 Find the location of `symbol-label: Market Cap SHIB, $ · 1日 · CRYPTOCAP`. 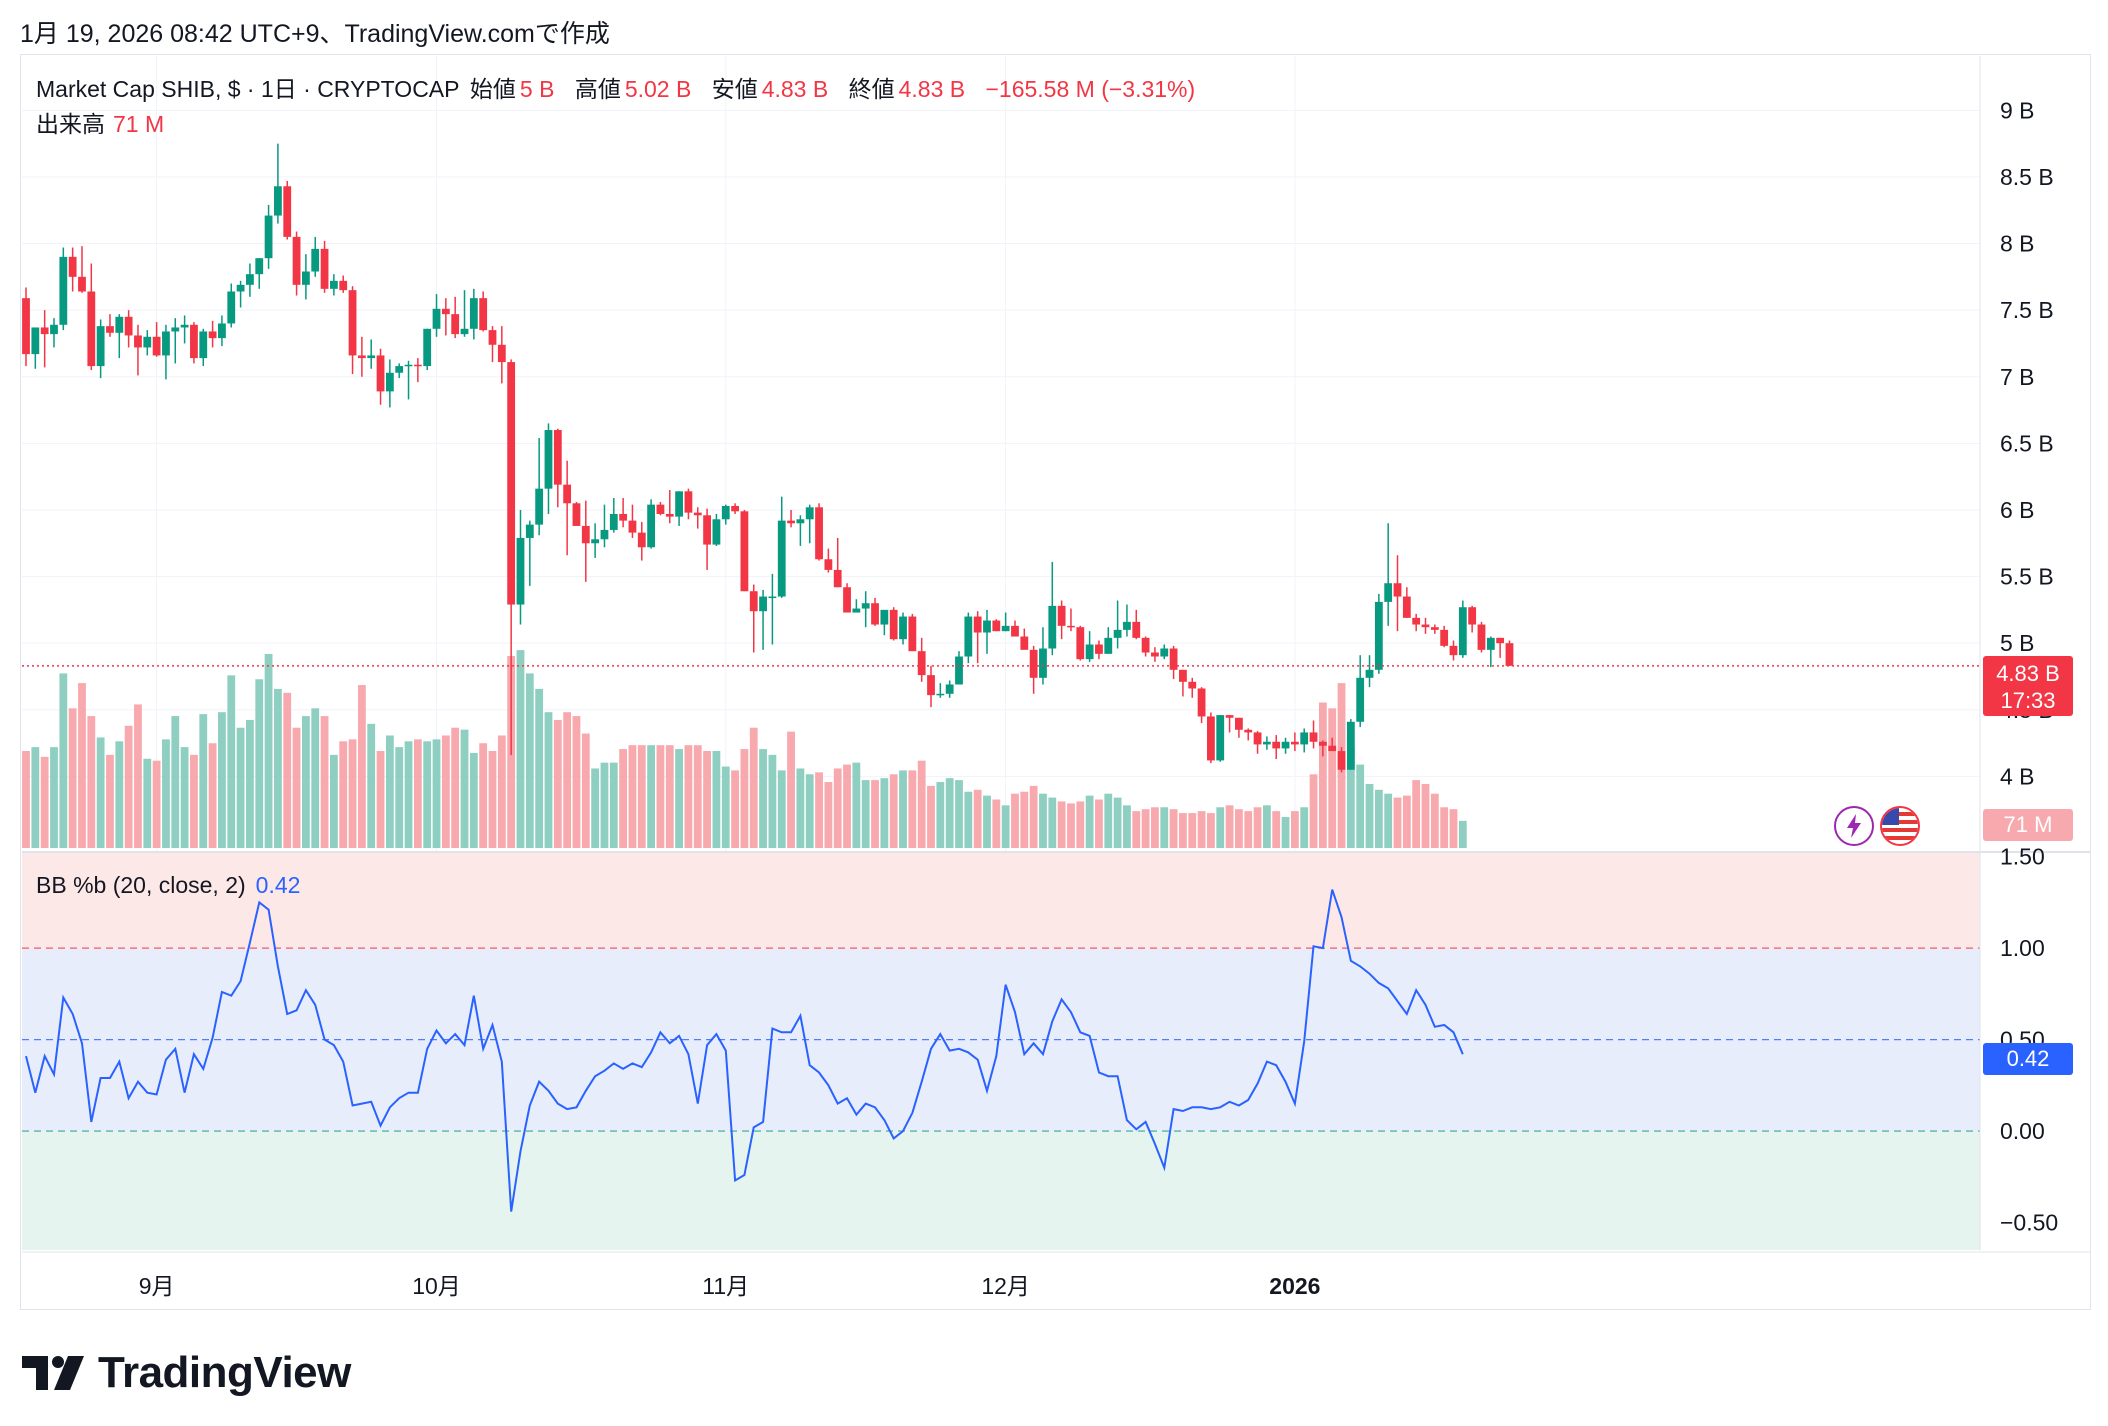

symbol-label: Market Cap SHIB, $ · 1日 · CRYPTOCAP is located at coordinates (248, 89).